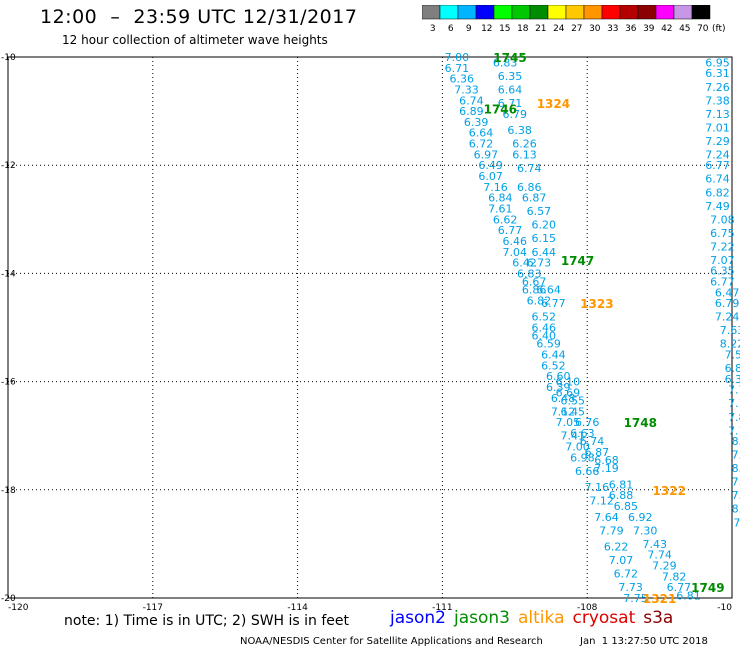  I want to click on wave-height-value: 6.81, so click(688, 595).